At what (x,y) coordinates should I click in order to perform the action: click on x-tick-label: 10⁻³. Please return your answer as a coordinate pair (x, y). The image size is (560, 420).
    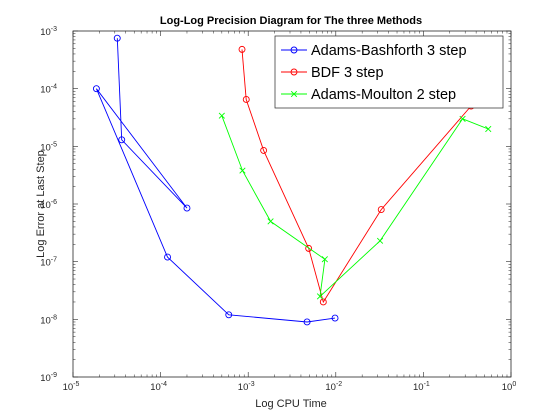
    Looking at the image, I should click on (246, 387).